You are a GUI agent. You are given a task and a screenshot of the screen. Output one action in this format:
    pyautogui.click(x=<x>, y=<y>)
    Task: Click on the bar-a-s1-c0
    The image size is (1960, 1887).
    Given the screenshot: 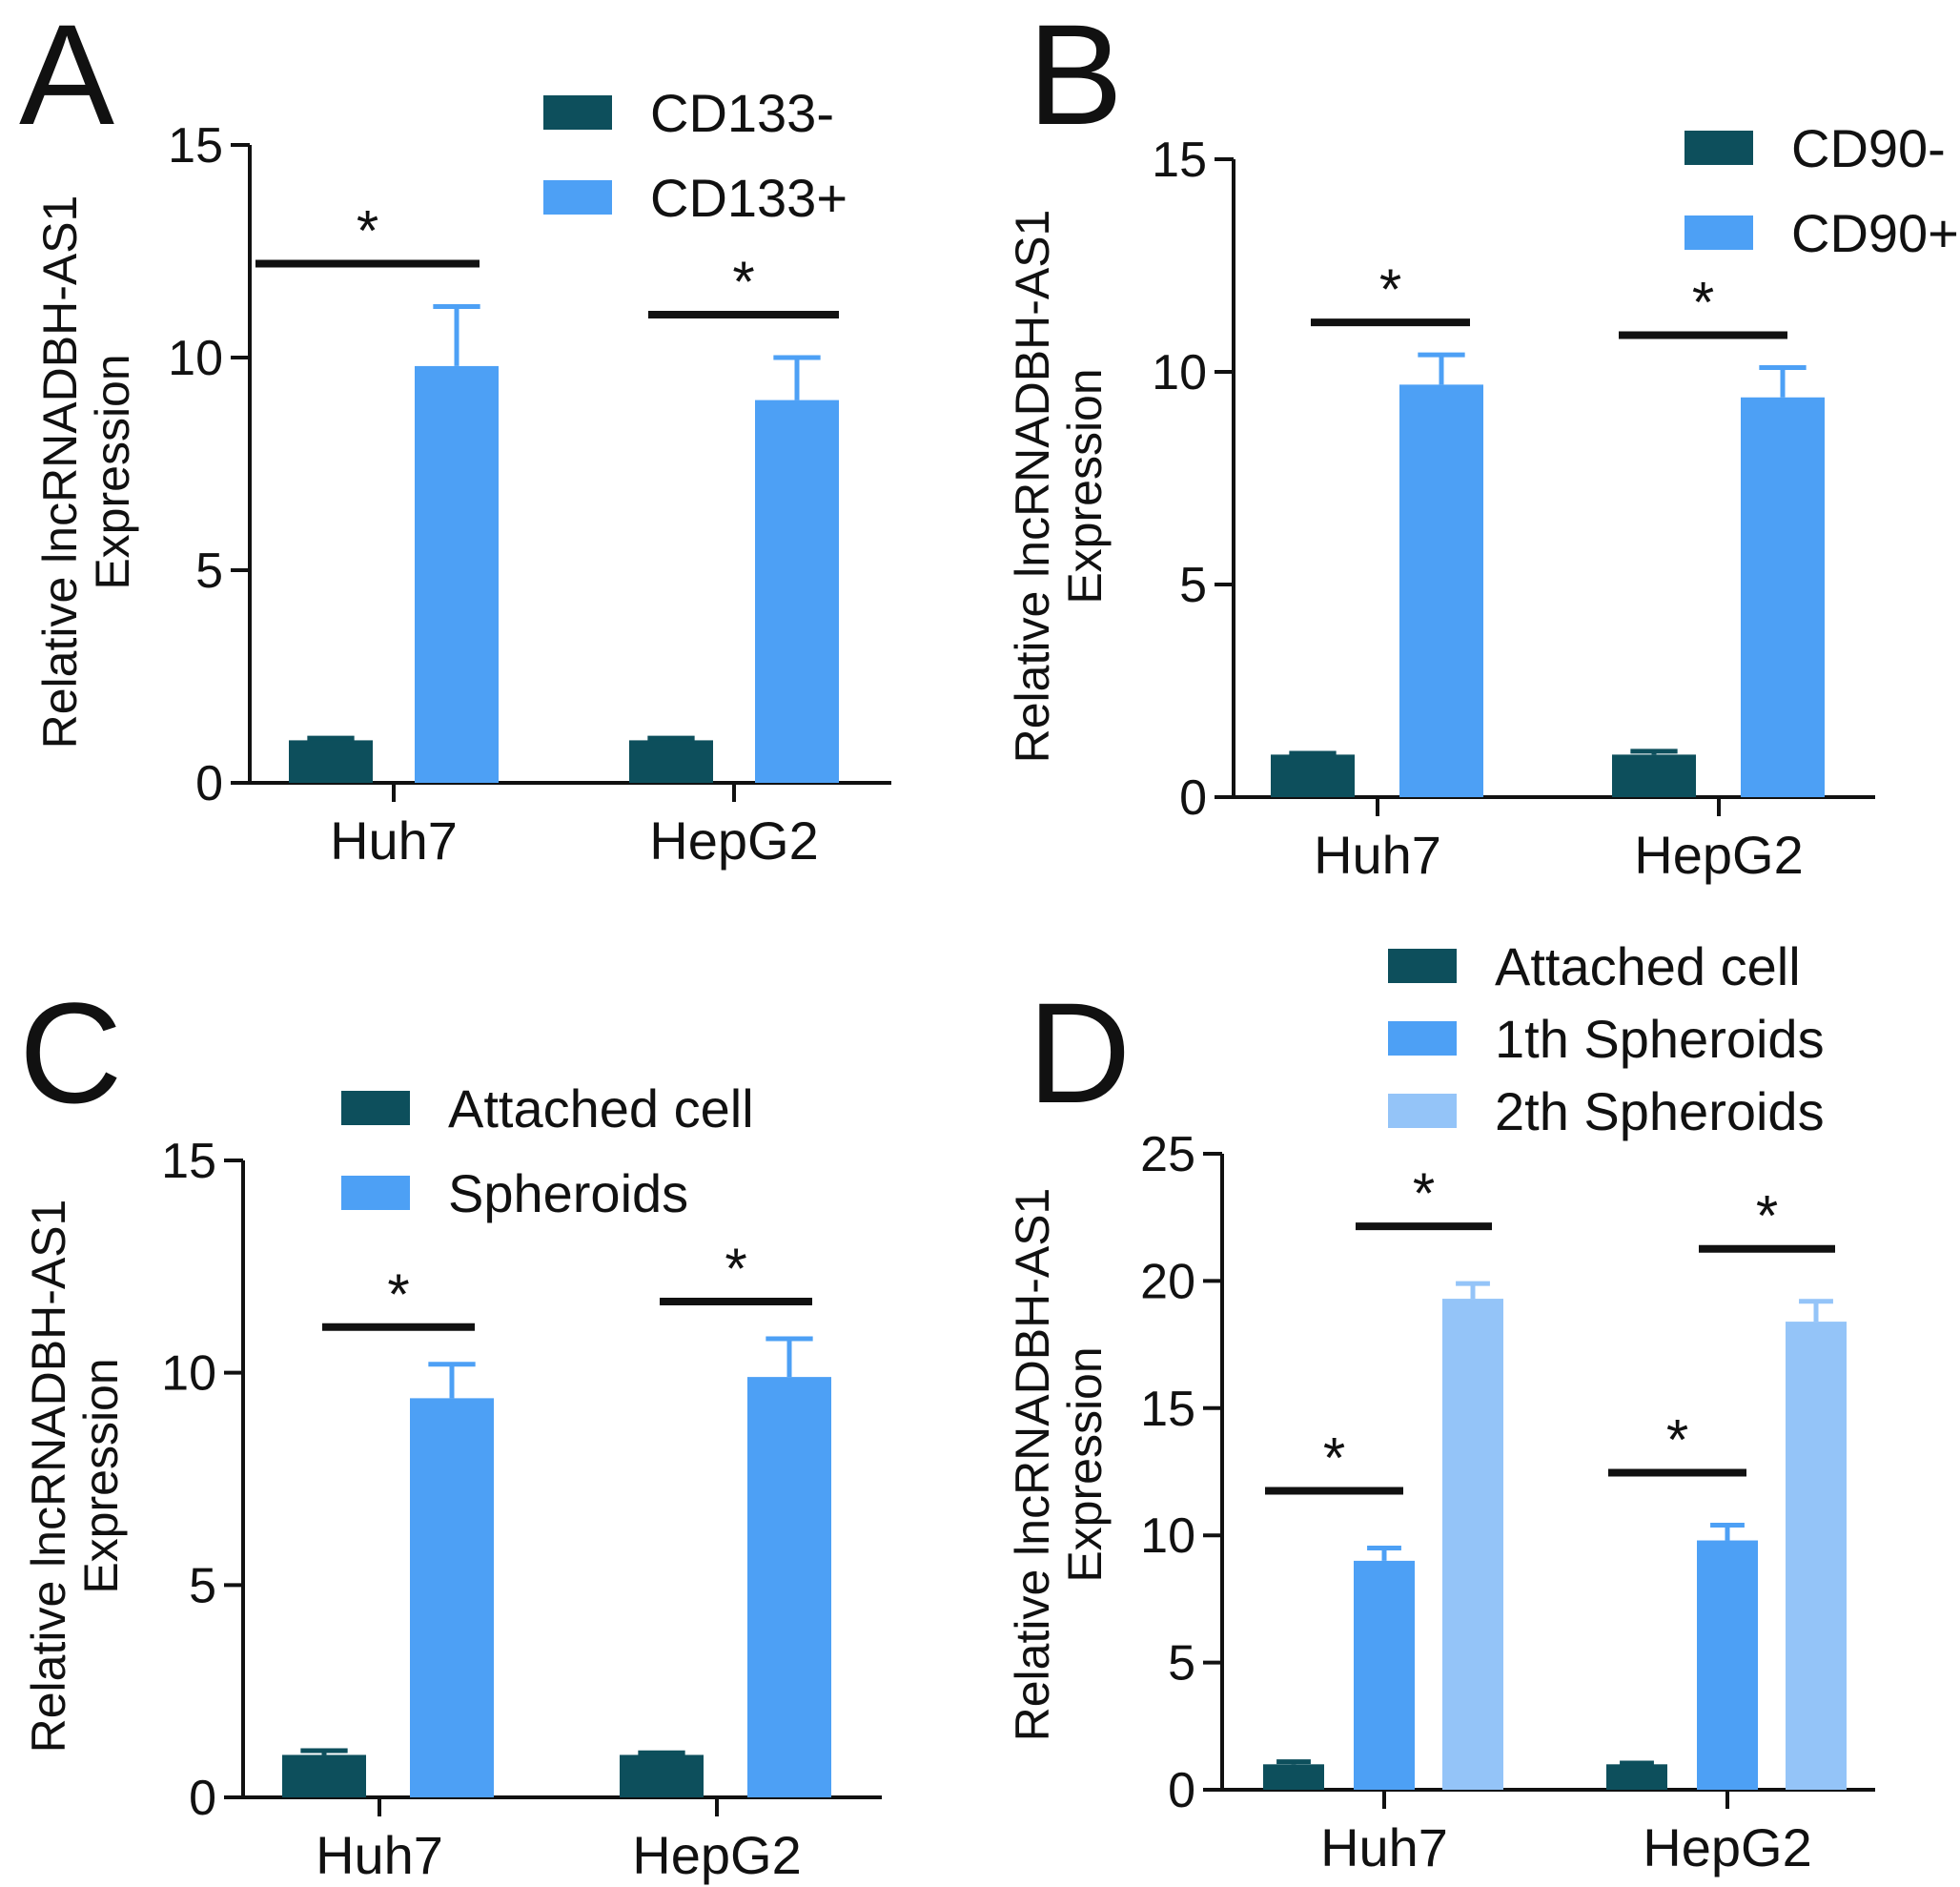 What is the action you would take?
    pyautogui.click(x=457, y=574)
    